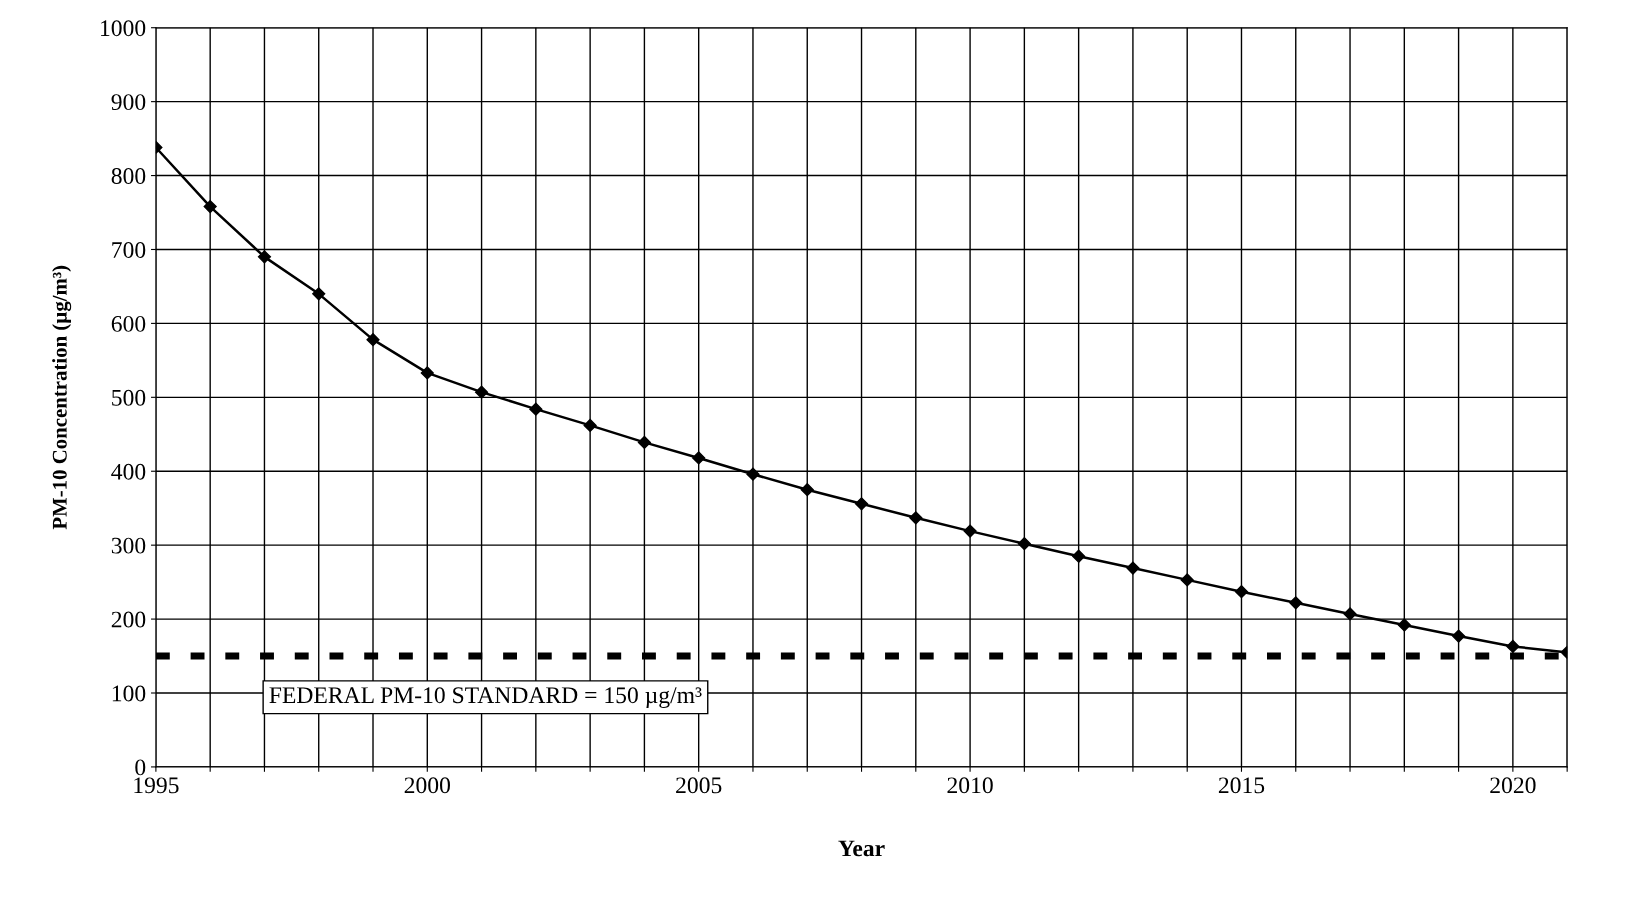 This screenshot has height=924, width=1641. What do you see at coordinates (129, 693) in the screenshot?
I see `y-tick-label: 100` at bounding box center [129, 693].